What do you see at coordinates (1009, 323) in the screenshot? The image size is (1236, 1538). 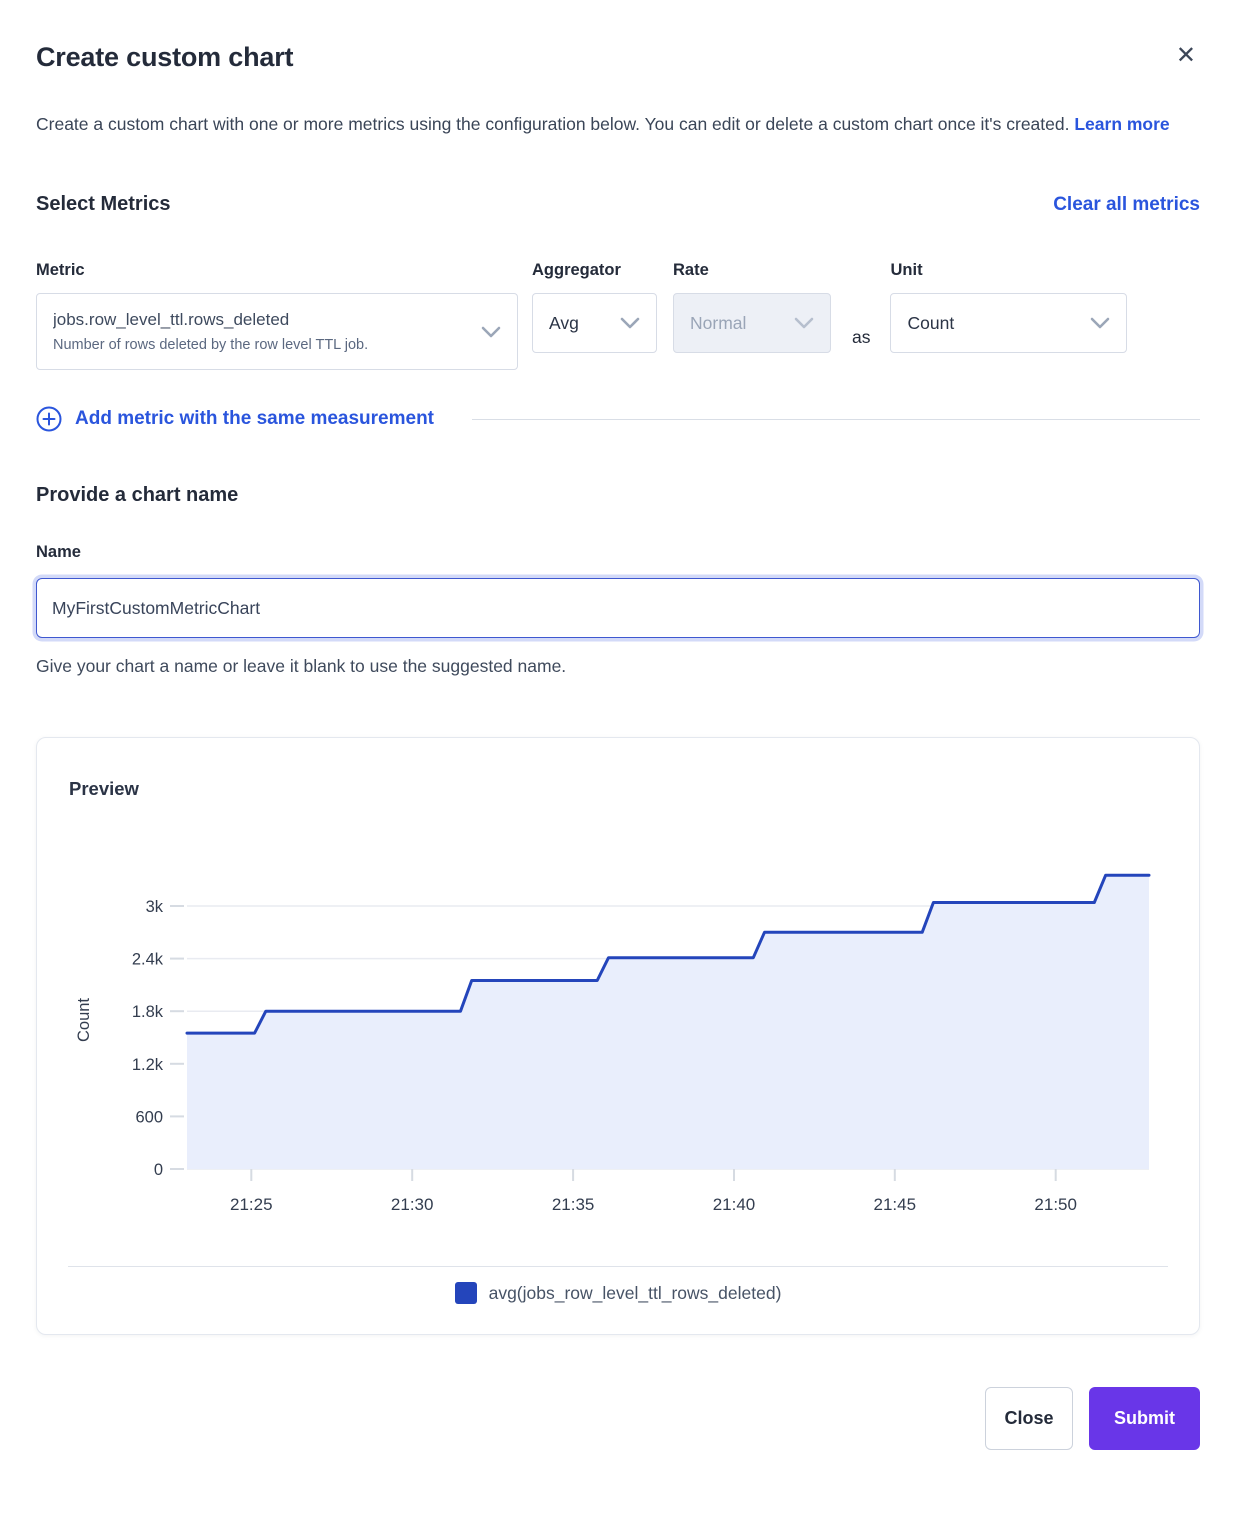 I see `unit-select: Count` at bounding box center [1009, 323].